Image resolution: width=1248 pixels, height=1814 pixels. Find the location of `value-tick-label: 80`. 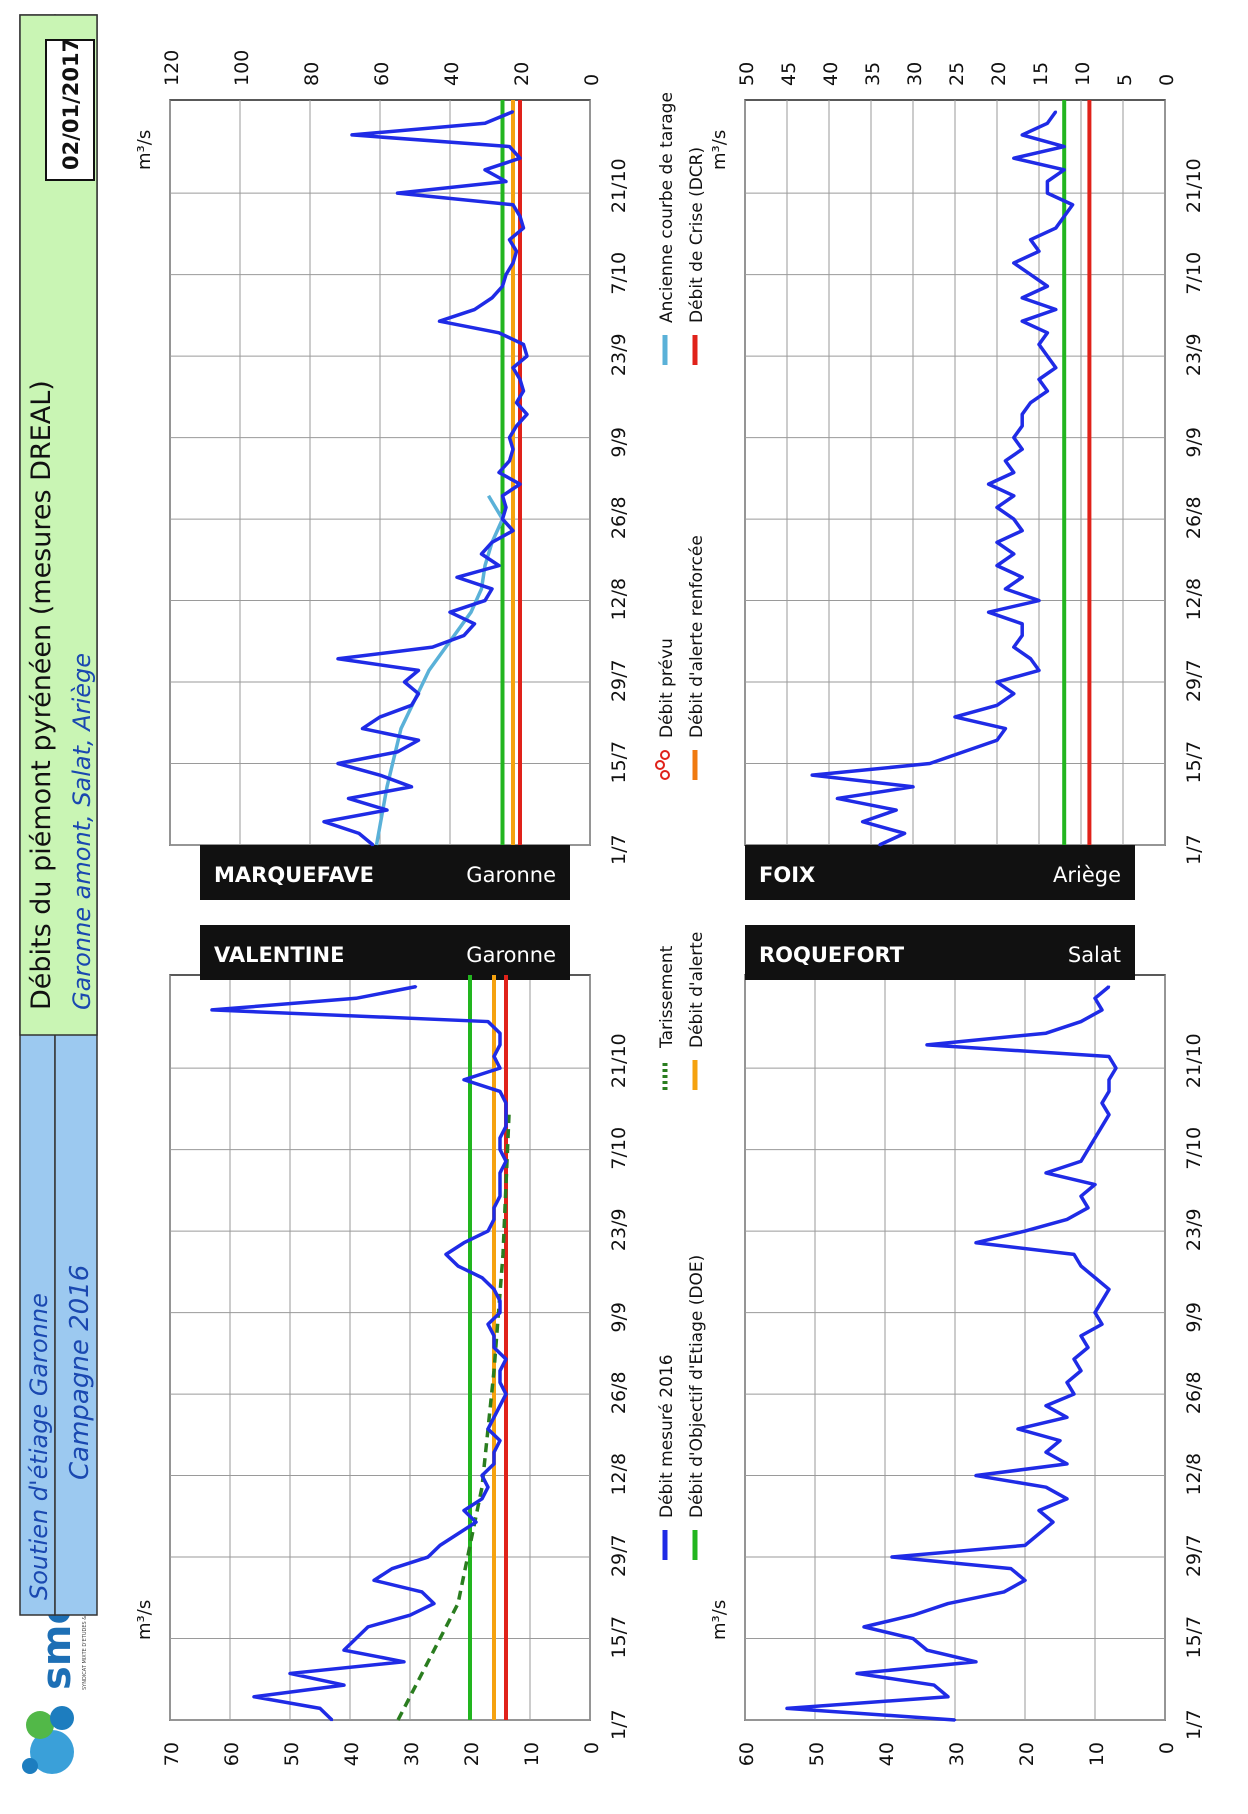

value-tick-label: 80 is located at coordinates (312, 74).